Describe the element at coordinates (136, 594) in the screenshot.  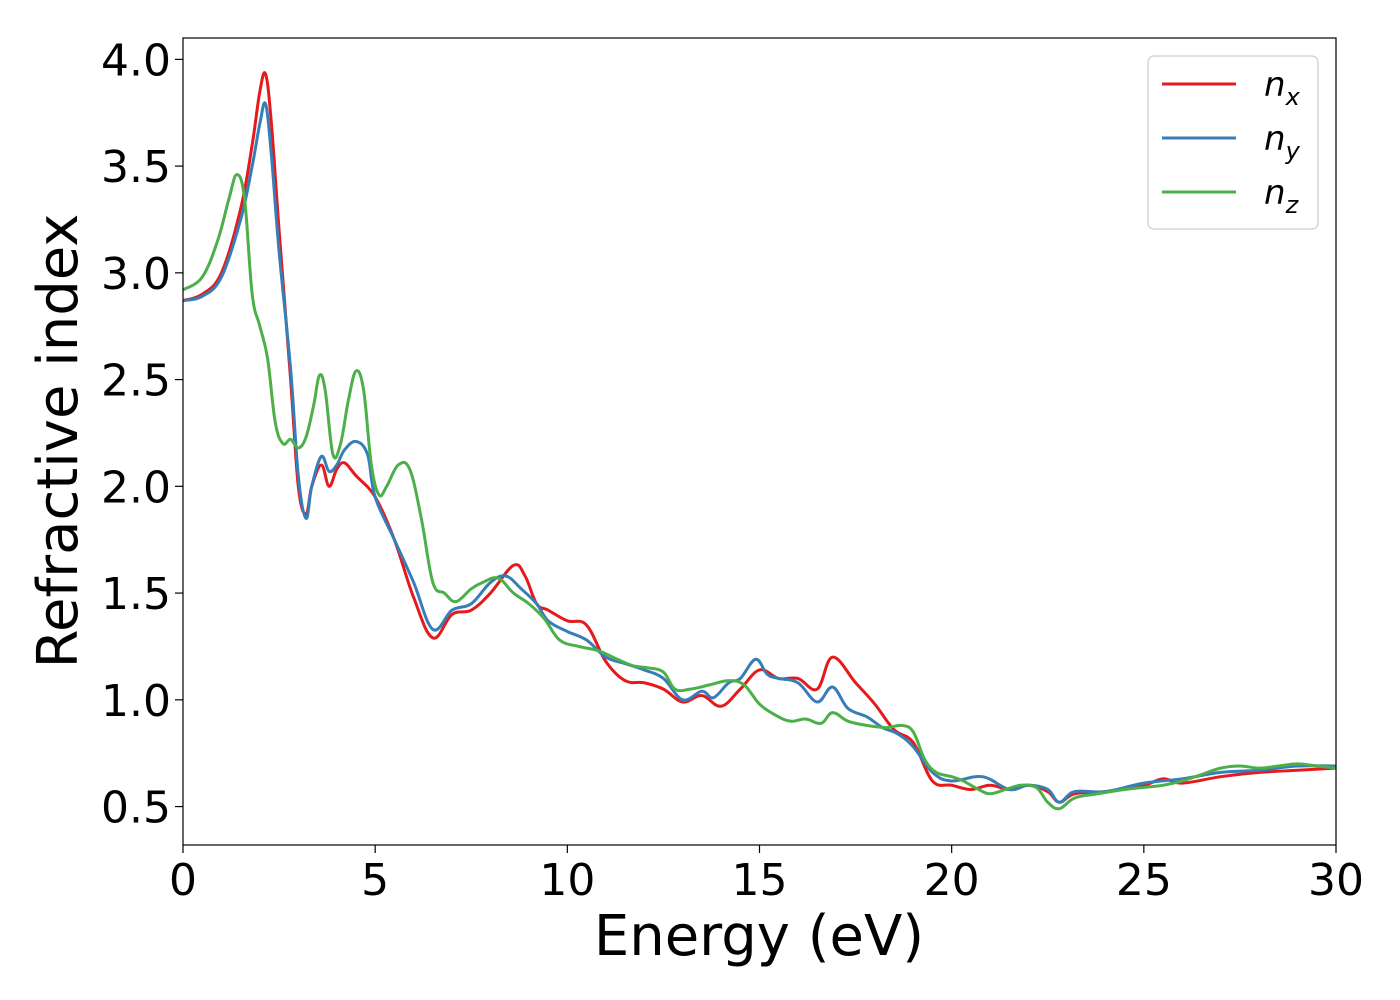
I see `y-tick-label: 1.5` at that location.